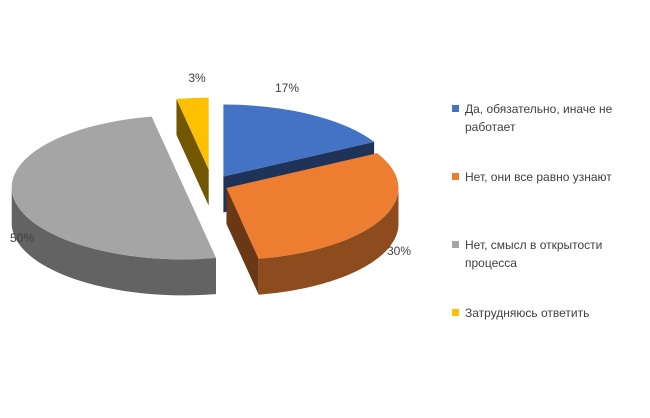 This screenshot has width=650, height=418. What do you see at coordinates (328, 241) in the screenshot?
I see `slice-1-rim` at bounding box center [328, 241].